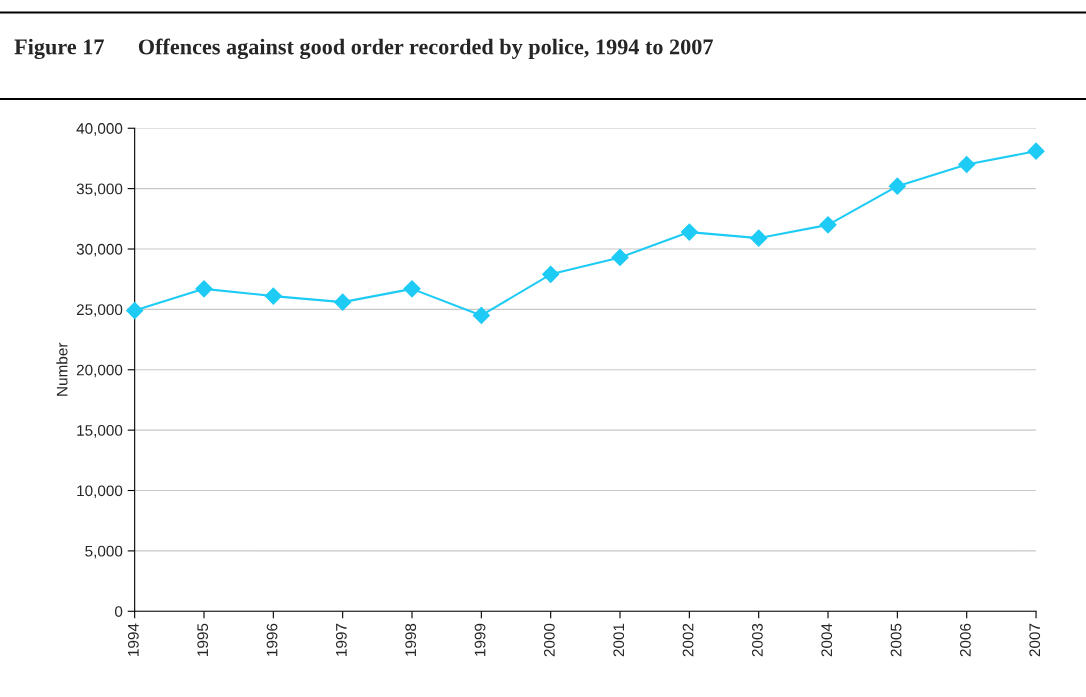 This screenshot has width=1086, height=697. Describe the element at coordinates (133, 639) in the screenshot. I see `x-tick-label: 1994` at that location.